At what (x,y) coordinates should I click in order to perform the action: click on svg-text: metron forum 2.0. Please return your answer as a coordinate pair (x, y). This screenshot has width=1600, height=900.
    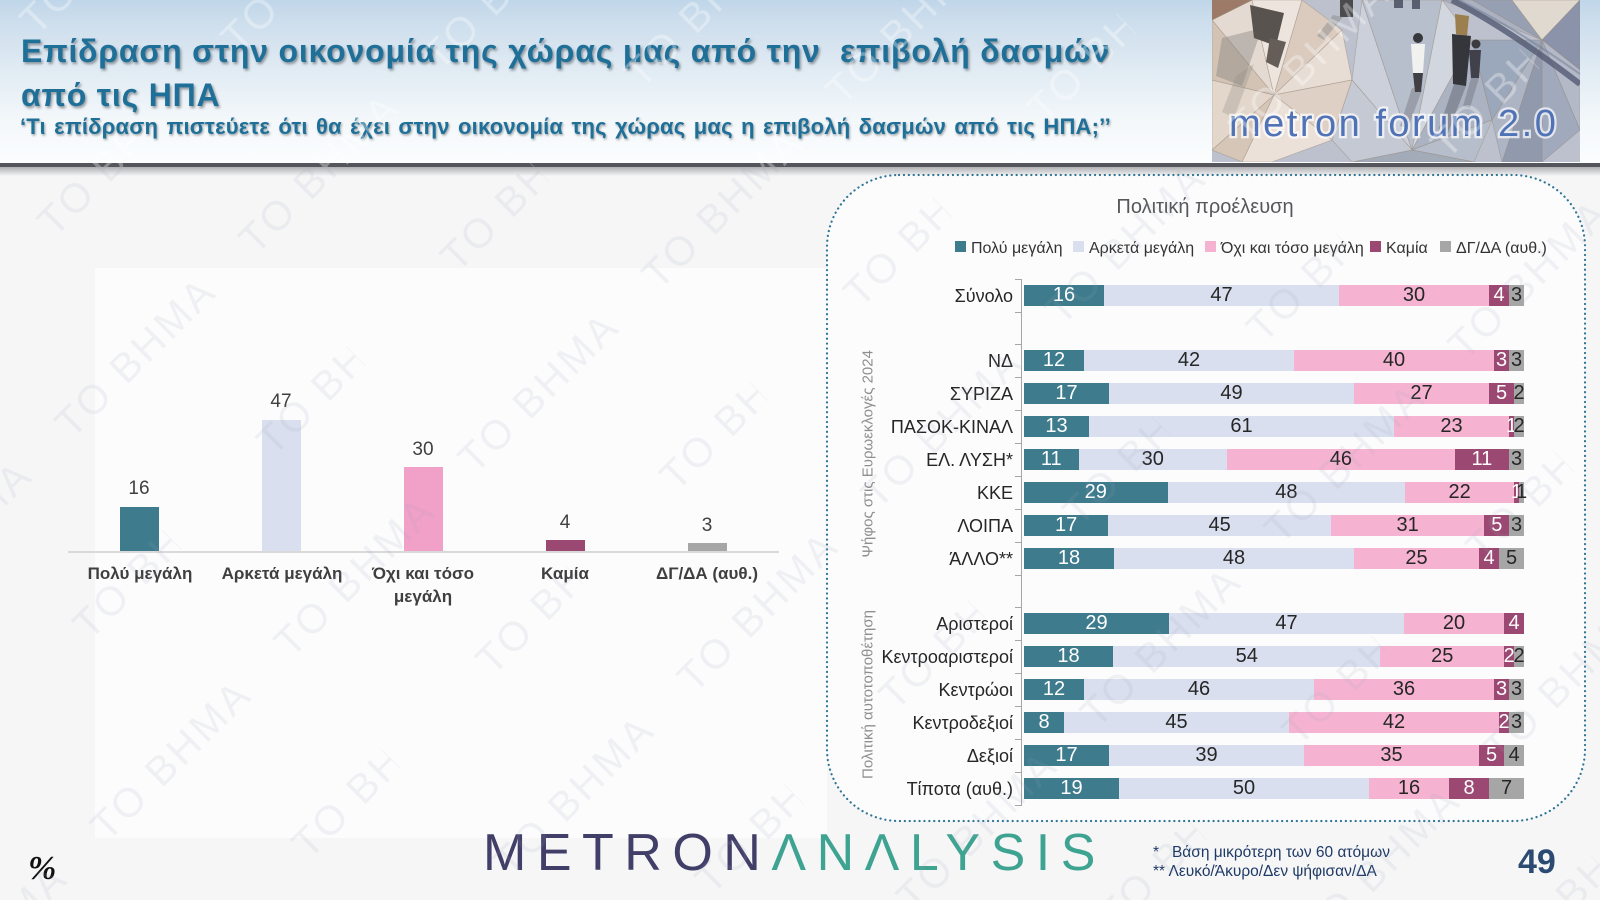
    Looking at the image, I should click on (1393, 124).